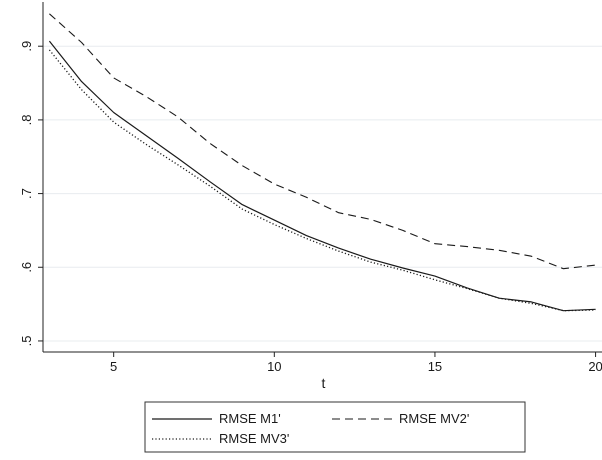 The height and width of the screenshot is (460, 602). I want to click on y-tick-label: .5, so click(26, 341).